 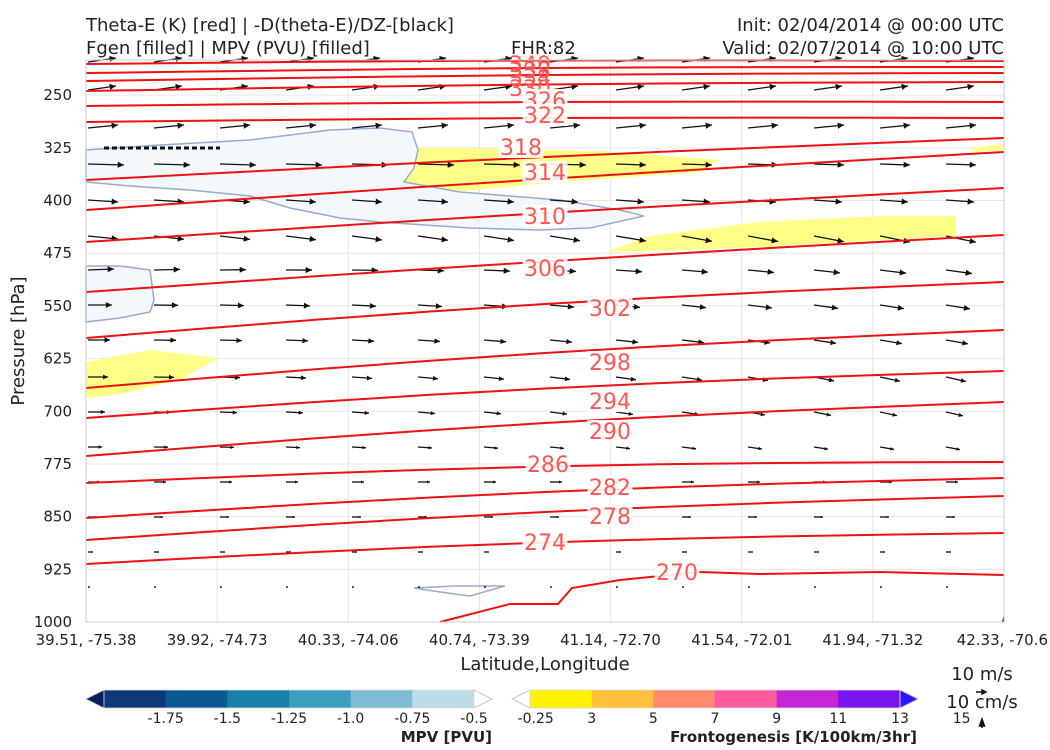 I want to click on y-tick-label: 850, so click(x=57, y=517).